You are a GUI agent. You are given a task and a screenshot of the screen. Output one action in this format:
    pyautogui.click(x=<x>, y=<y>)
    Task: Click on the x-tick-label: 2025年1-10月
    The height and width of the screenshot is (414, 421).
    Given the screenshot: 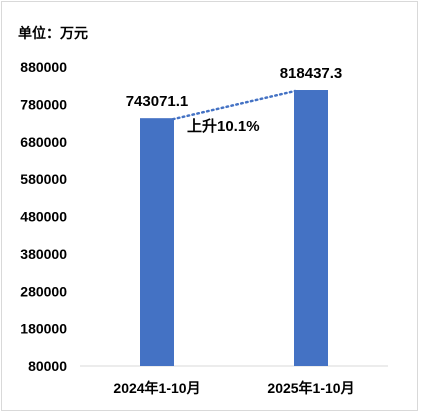 What is the action you would take?
    pyautogui.click(x=310, y=388)
    